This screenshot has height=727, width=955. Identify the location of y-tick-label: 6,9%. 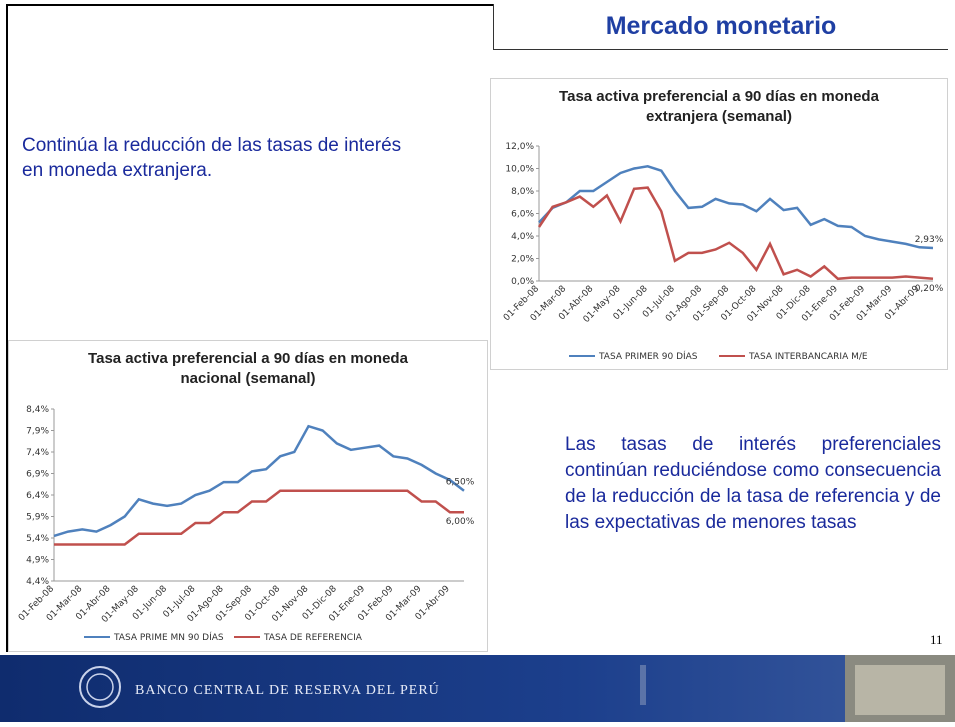
(37, 475).